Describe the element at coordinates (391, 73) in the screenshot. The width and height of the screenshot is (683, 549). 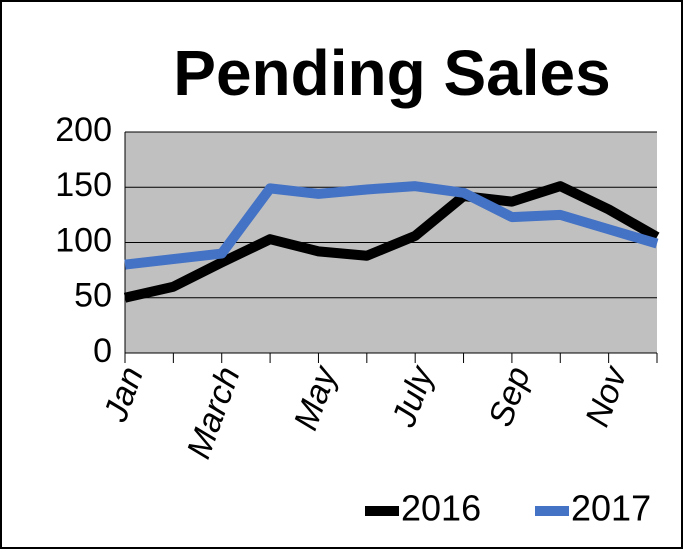
I see `chart-title: Pending Sales` at that location.